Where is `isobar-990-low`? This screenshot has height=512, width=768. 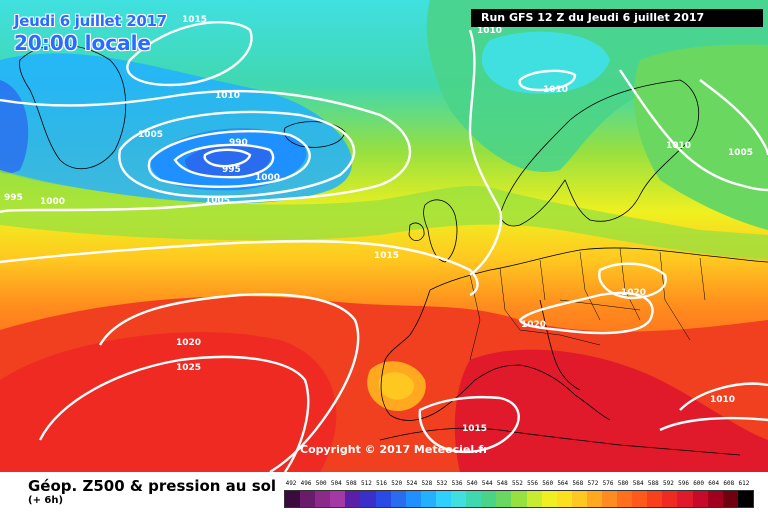
isobar-990-low is located at coordinates (227, 158).